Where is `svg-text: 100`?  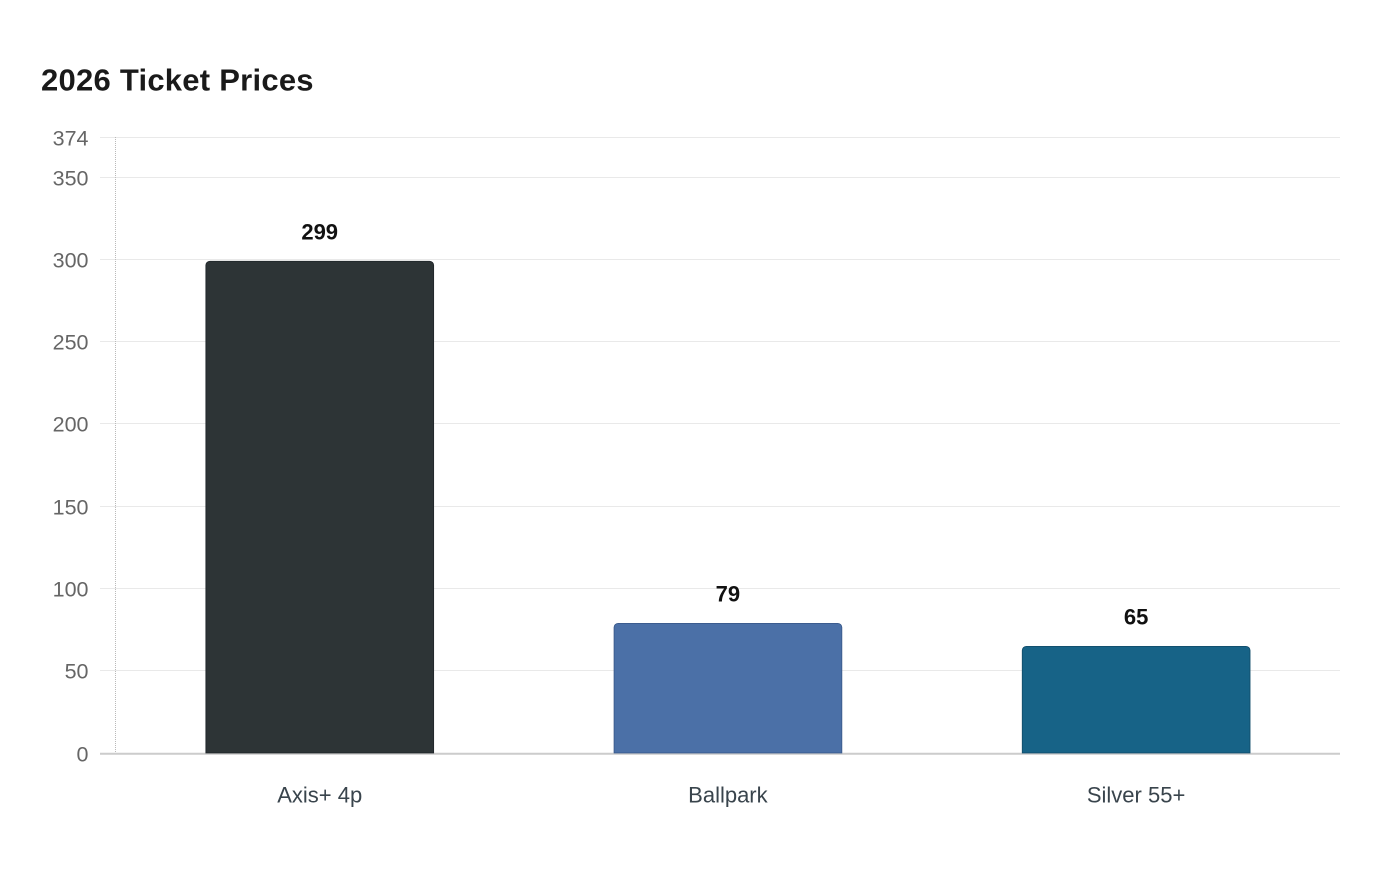 svg-text: 100 is located at coordinates (71, 590).